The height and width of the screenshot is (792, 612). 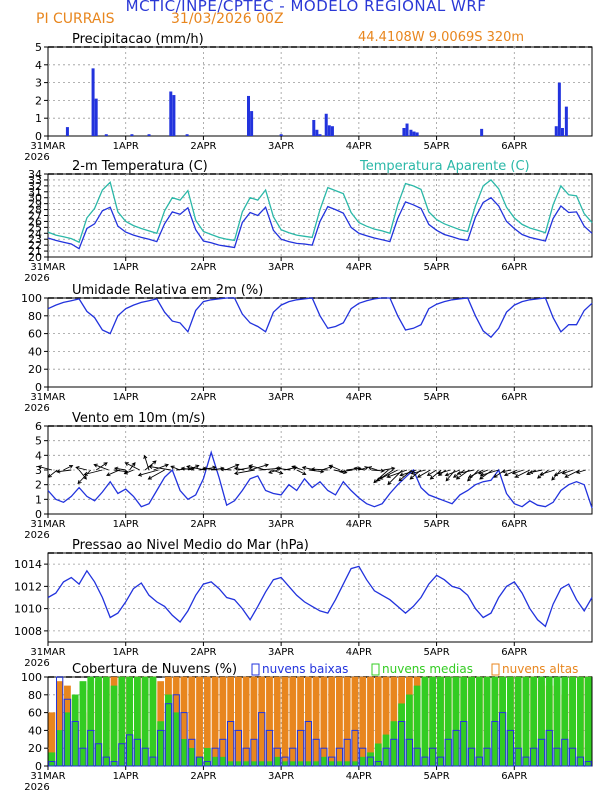 What do you see at coordinates (38, 766) in the screenshot?
I see `y-tick-label: 0` at bounding box center [38, 766].